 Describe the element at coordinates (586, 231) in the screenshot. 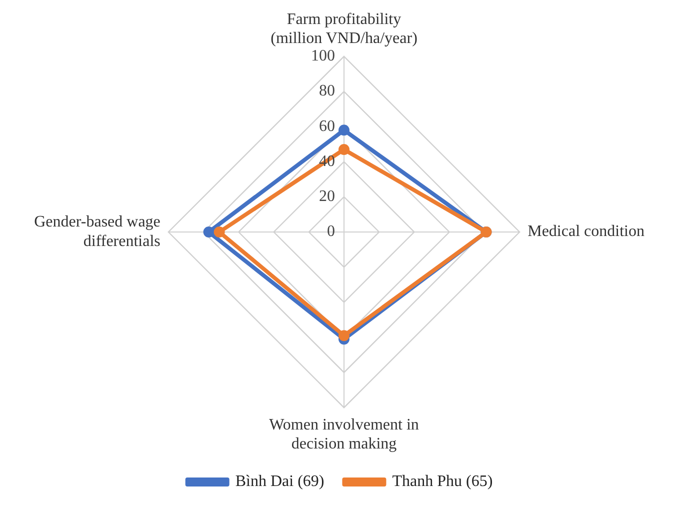

I see `spoke-label: Medical condition` at that location.